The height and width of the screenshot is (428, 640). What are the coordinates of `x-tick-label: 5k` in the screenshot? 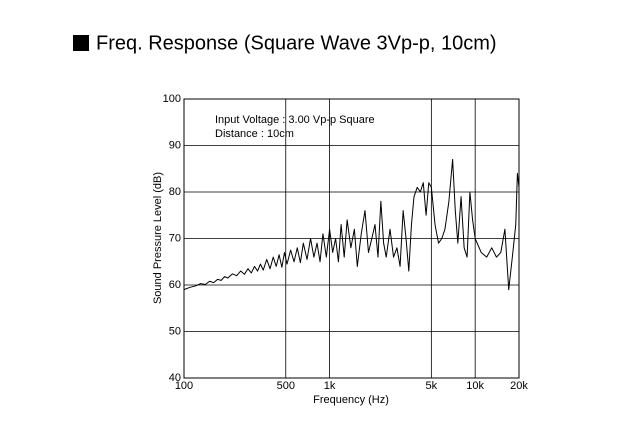 It's located at (432, 386).